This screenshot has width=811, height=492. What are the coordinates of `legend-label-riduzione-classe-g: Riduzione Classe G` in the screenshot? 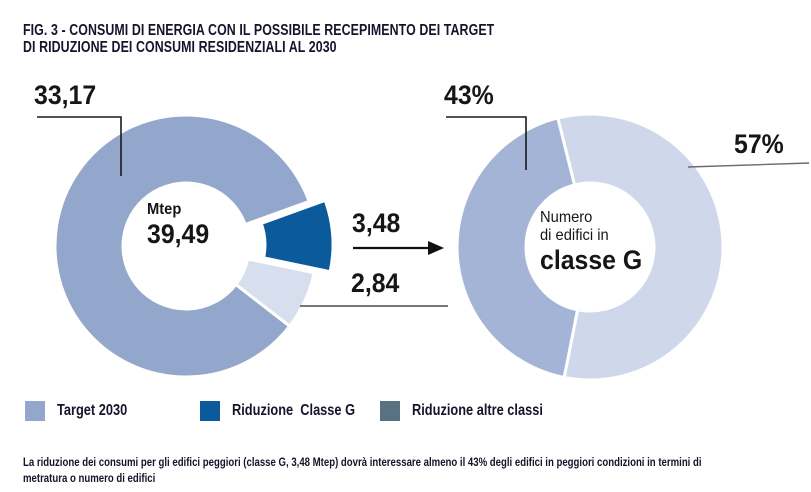 It's located at (294, 410).